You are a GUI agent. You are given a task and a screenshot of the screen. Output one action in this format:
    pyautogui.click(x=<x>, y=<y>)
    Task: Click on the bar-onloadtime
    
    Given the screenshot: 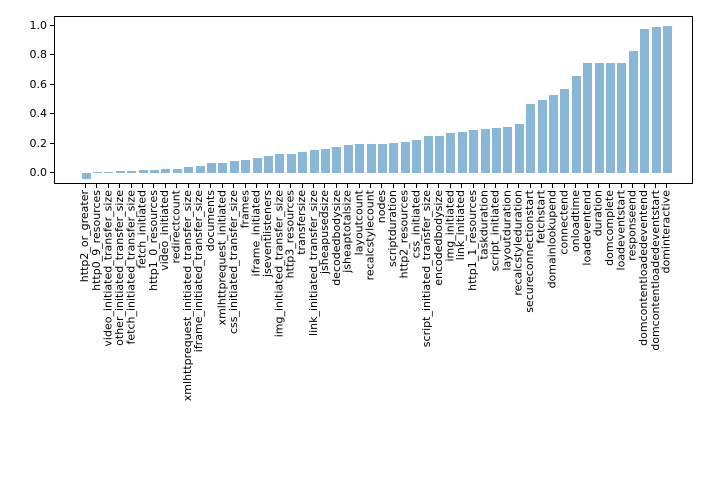 What is the action you would take?
    pyautogui.click(x=576, y=124)
    